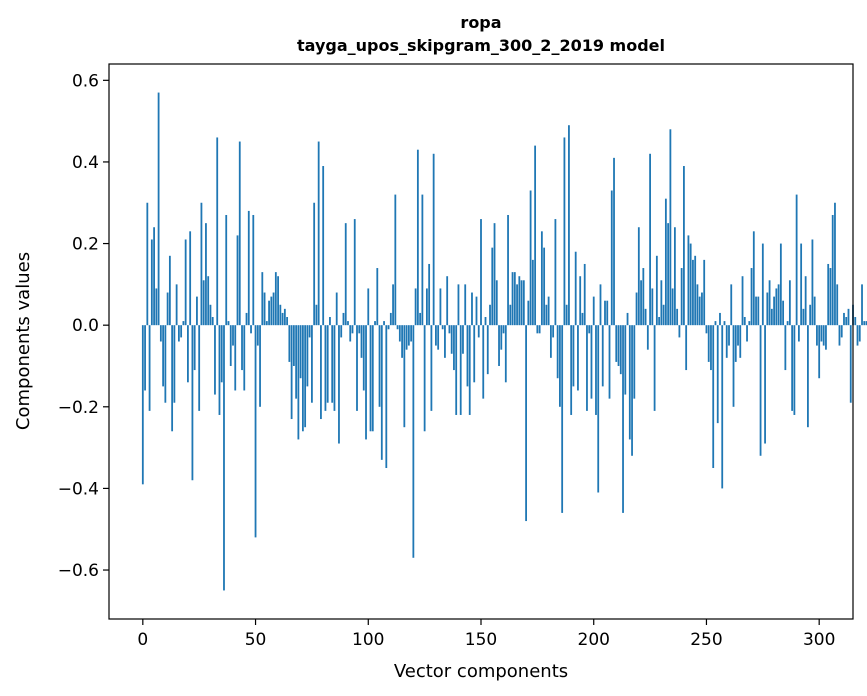 This screenshot has height=696, width=867. Describe the element at coordinates (78, 408) in the screenshot. I see `y-tick-label: −0.2` at that location.